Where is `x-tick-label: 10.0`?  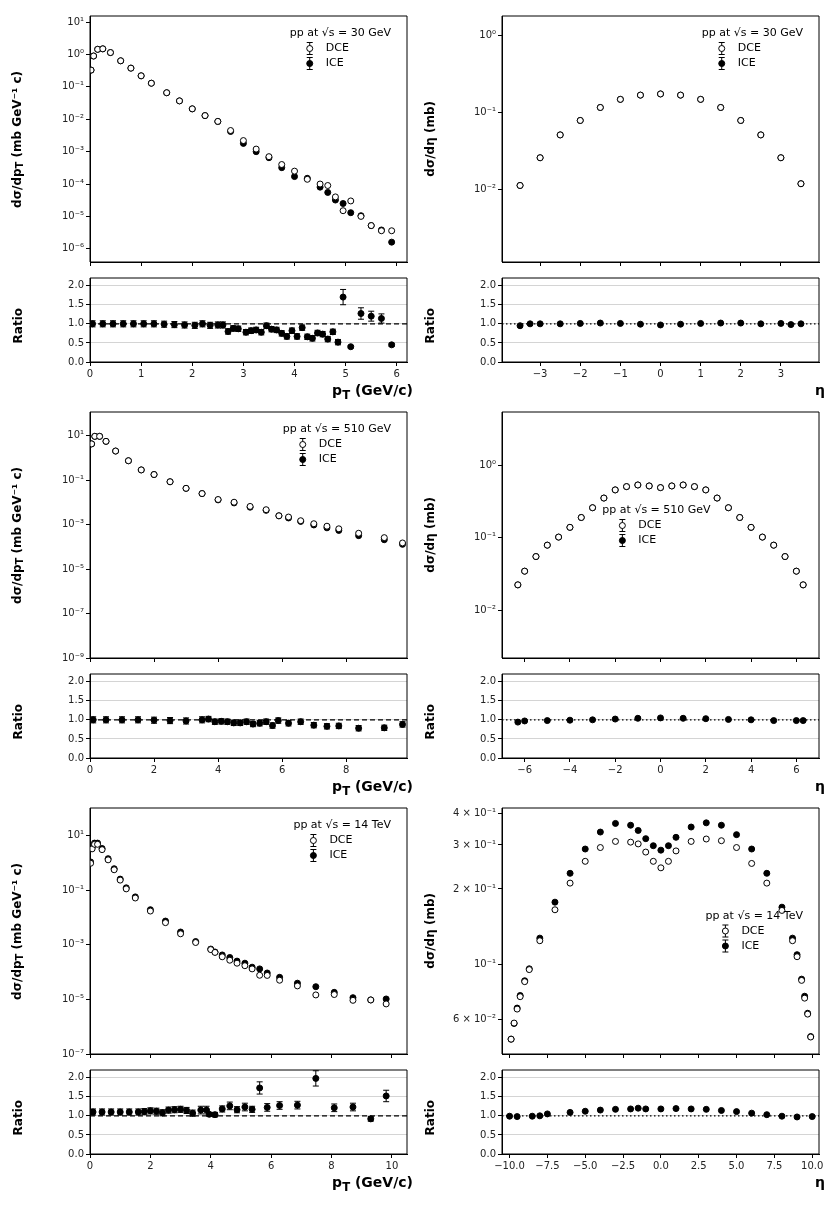 x-tick-label: 10.0 is located at coordinates (812, 1165).